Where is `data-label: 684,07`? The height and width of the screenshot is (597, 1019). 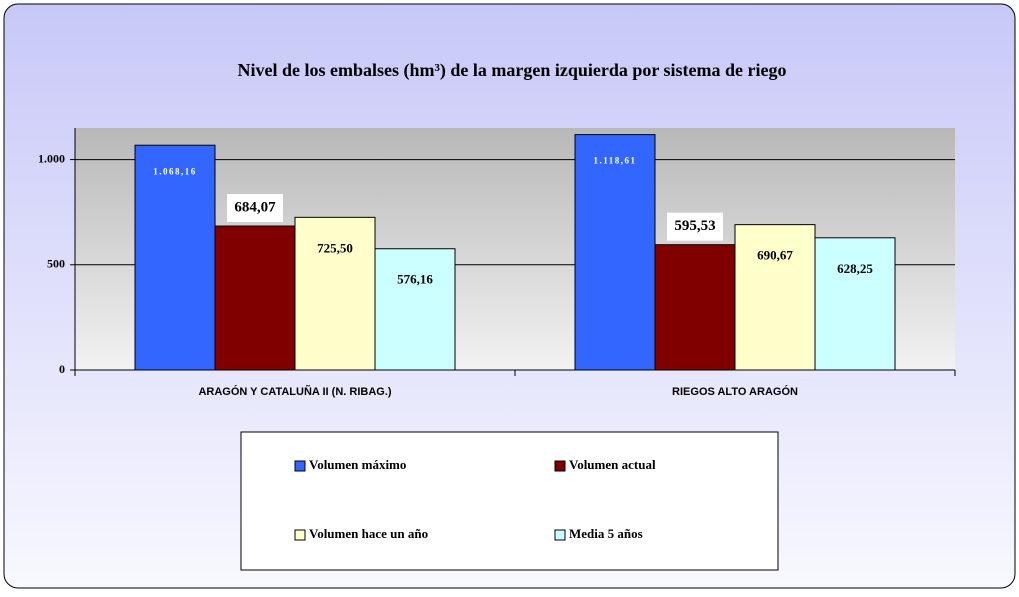 data-label: 684,07 is located at coordinates (255, 207).